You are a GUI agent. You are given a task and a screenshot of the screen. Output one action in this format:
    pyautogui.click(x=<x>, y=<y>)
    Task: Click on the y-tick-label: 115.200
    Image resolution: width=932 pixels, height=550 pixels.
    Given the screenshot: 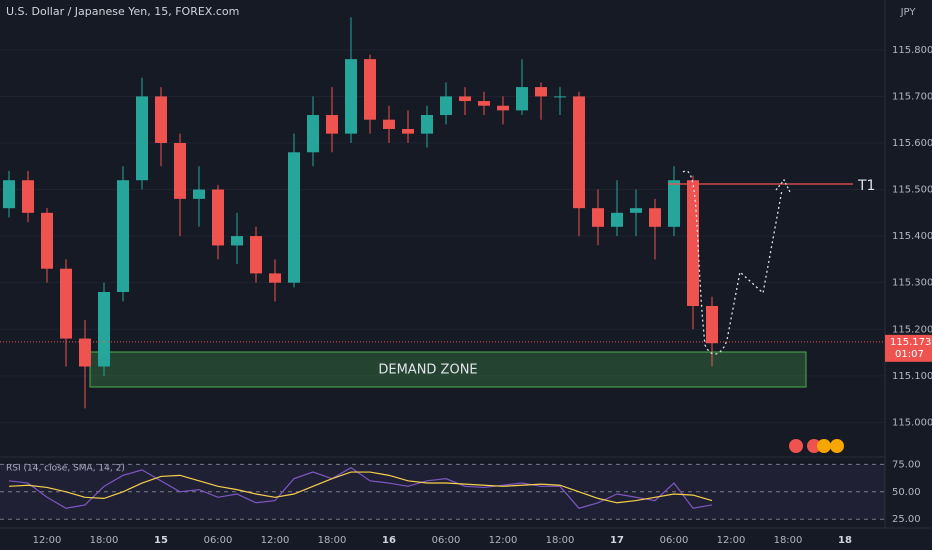 What is the action you would take?
    pyautogui.click(x=912, y=329)
    